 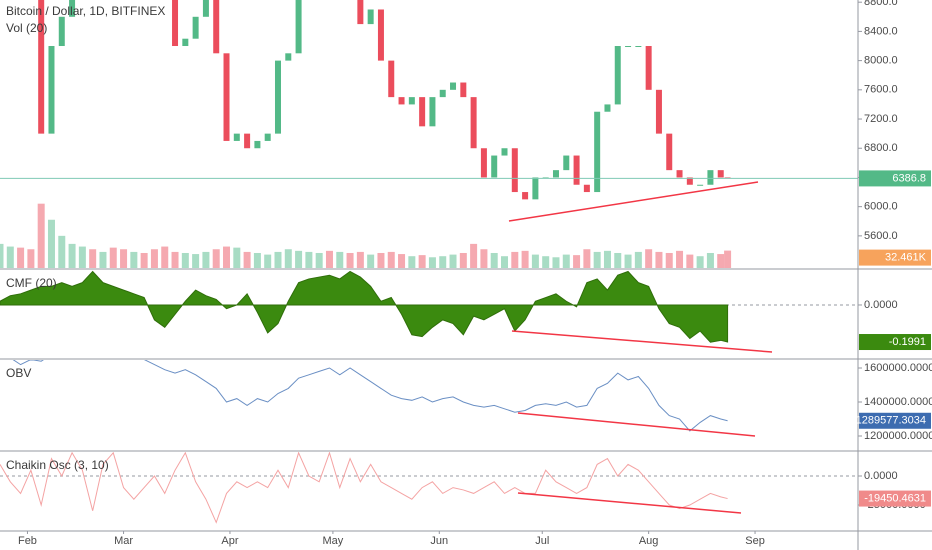 What do you see at coordinates (364, 488) in the screenshot?
I see `indicator-line` at bounding box center [364, 488].